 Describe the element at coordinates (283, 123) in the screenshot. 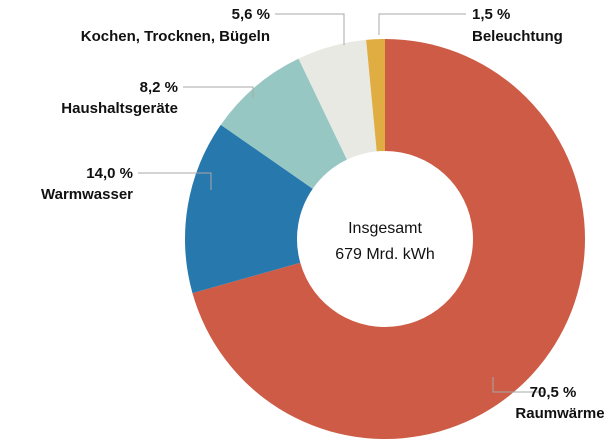

I see `slice-haushaltsgeraete` at that location.